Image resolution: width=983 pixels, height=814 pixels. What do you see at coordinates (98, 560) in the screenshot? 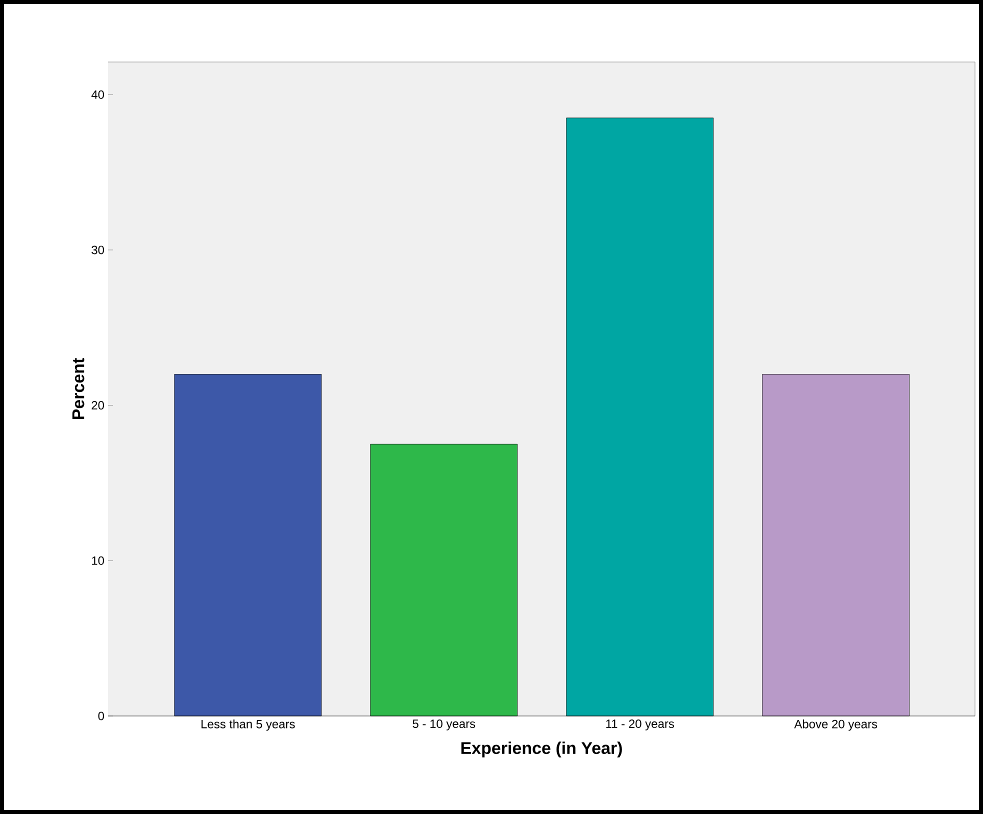
I see `y-tick-label: 10` at bounding box center [98, 560].